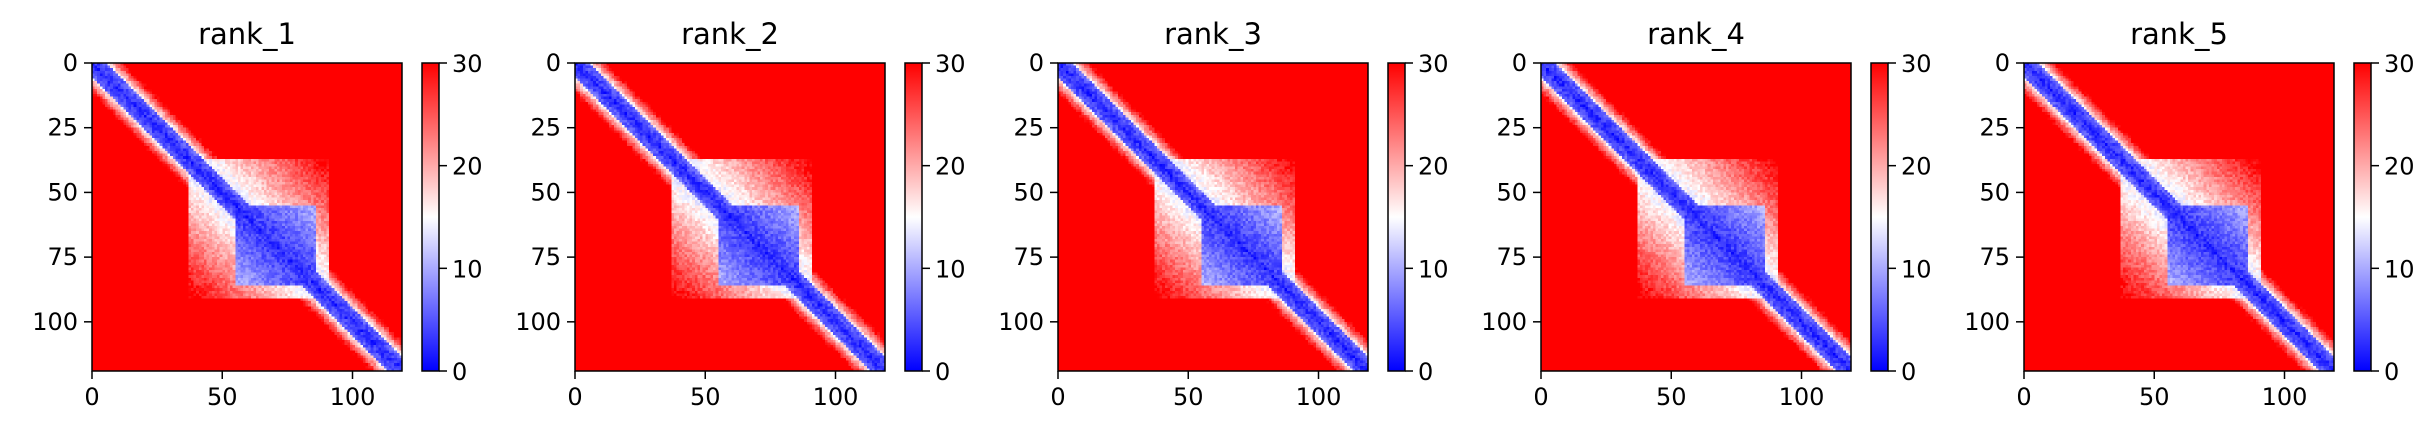 This screenshot has width=2434, height=438. What do you see at coordinates (2179, 34) in the screenshot?
I see `panel-title: rank_5` at bounding box center [2179, 34].